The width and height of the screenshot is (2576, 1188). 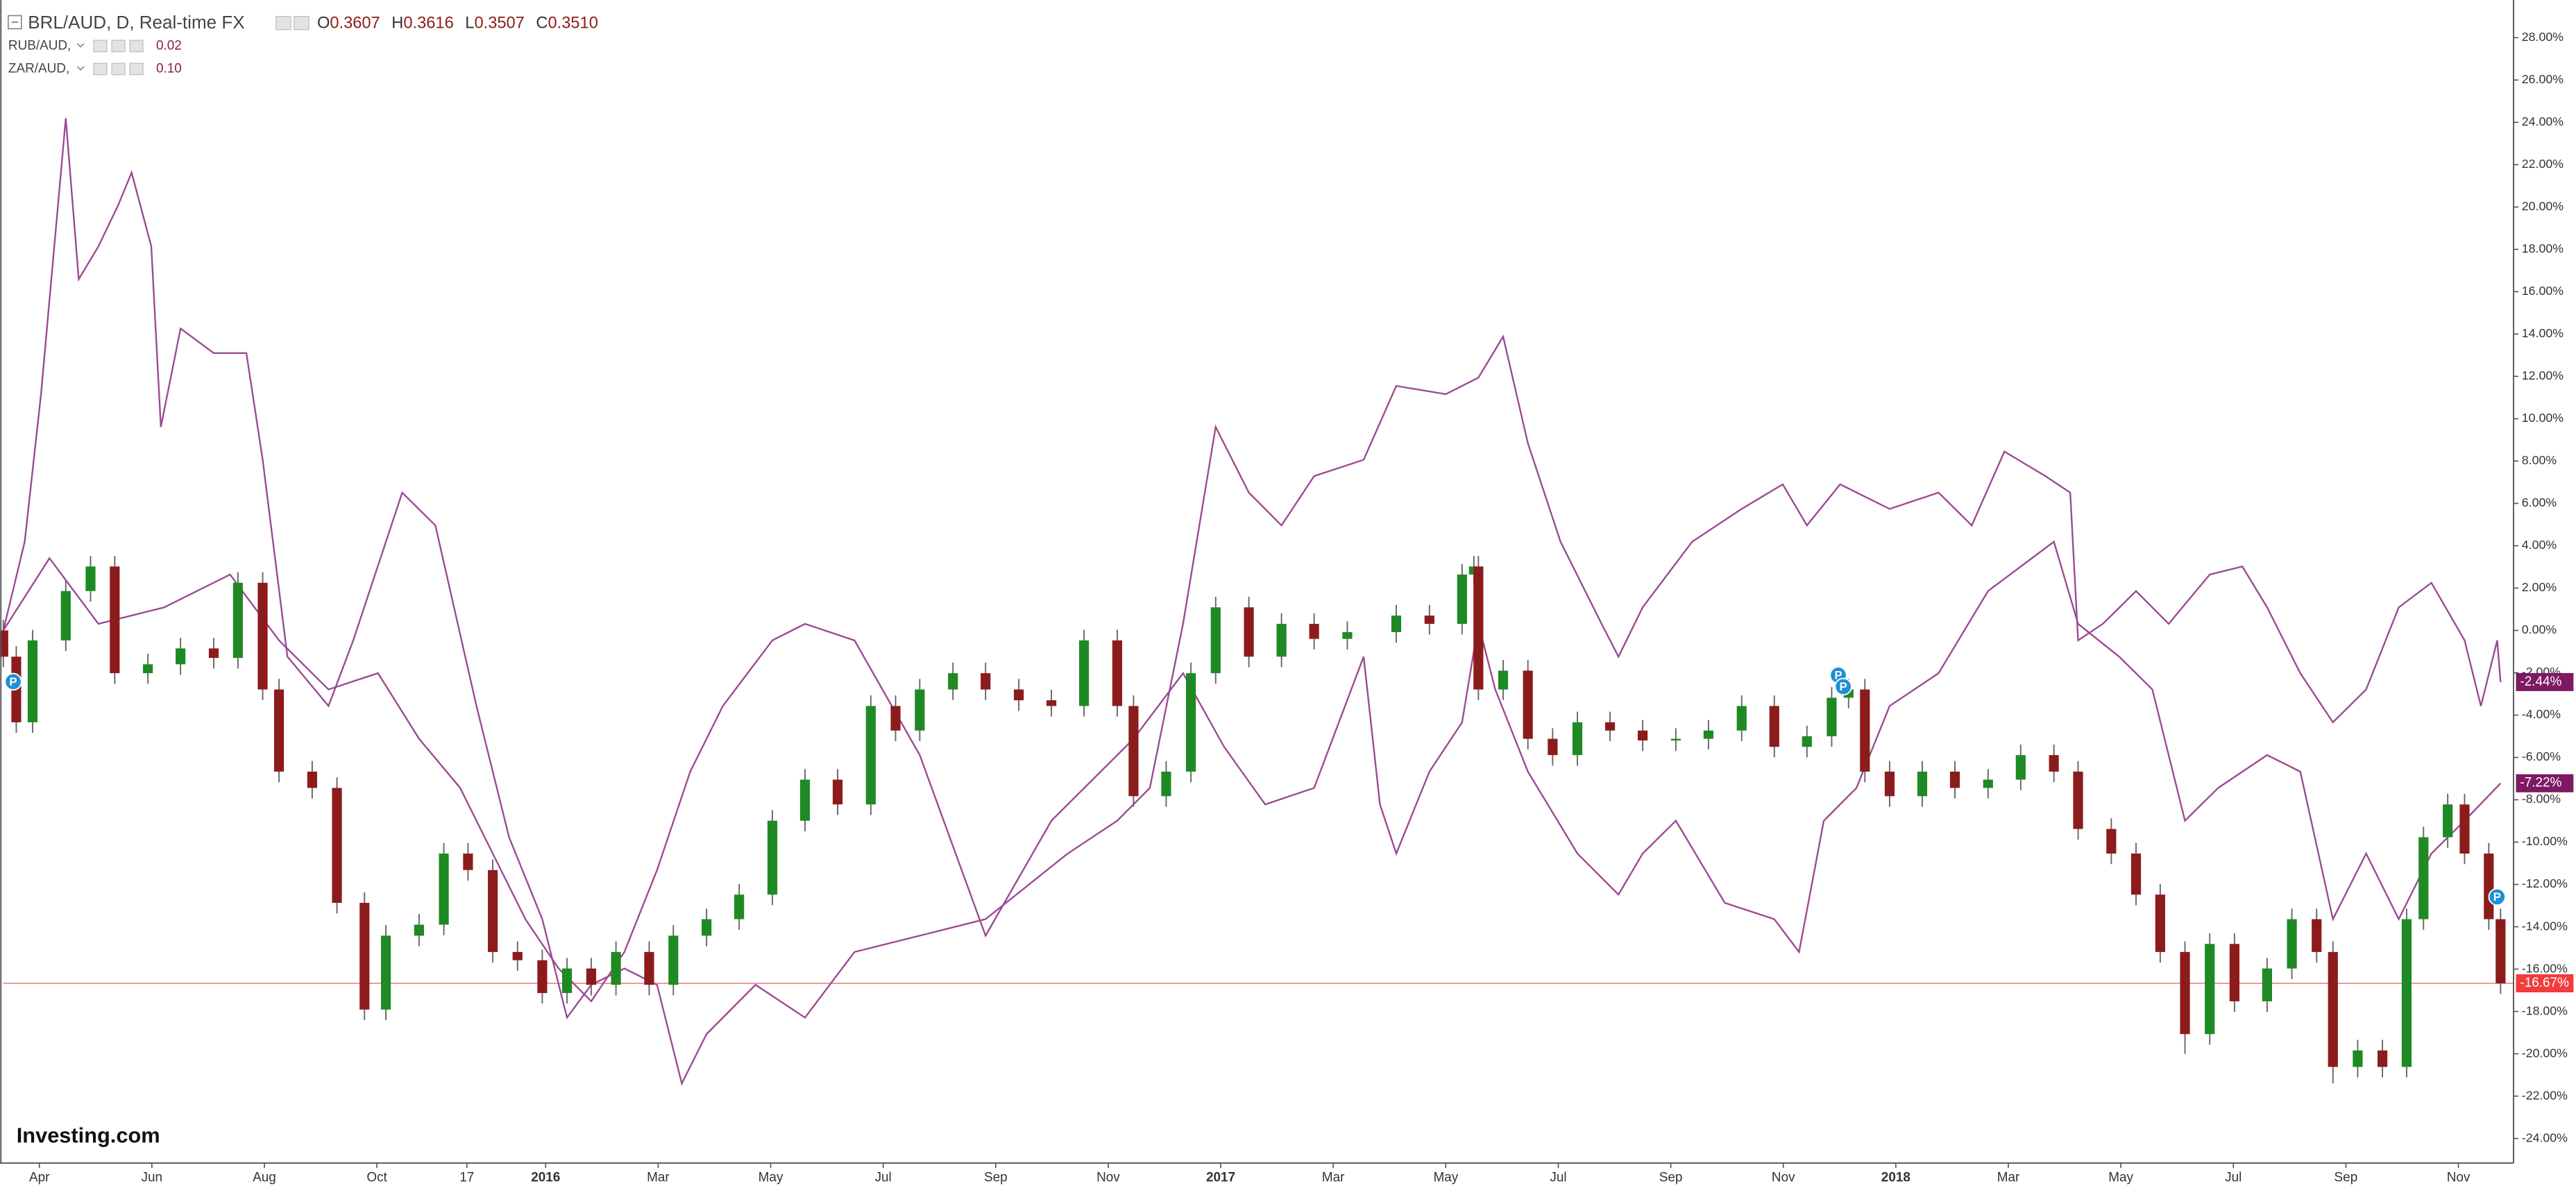 What do you see at coordinates (302, 24) in the screenshot?
I see `hide-icon` at bounding box center [302, 24].